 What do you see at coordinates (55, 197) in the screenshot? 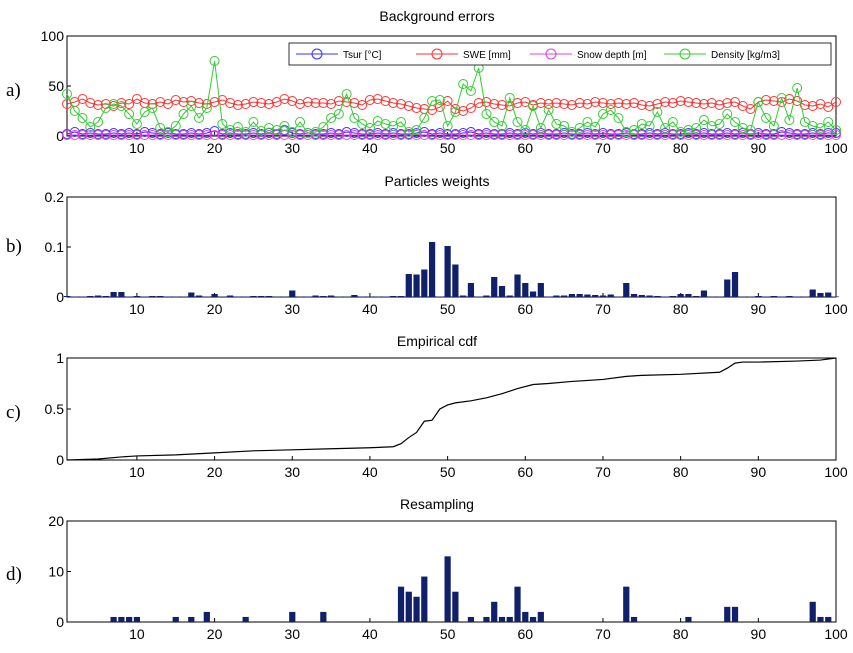
I see `y-tick-label: 0.2` at bounding box center [55, 197].